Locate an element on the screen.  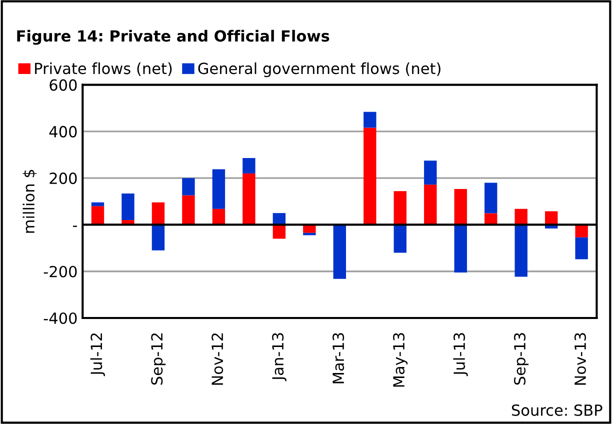
x-tick-label: Nov-12 is located at coordinates (218, 359).